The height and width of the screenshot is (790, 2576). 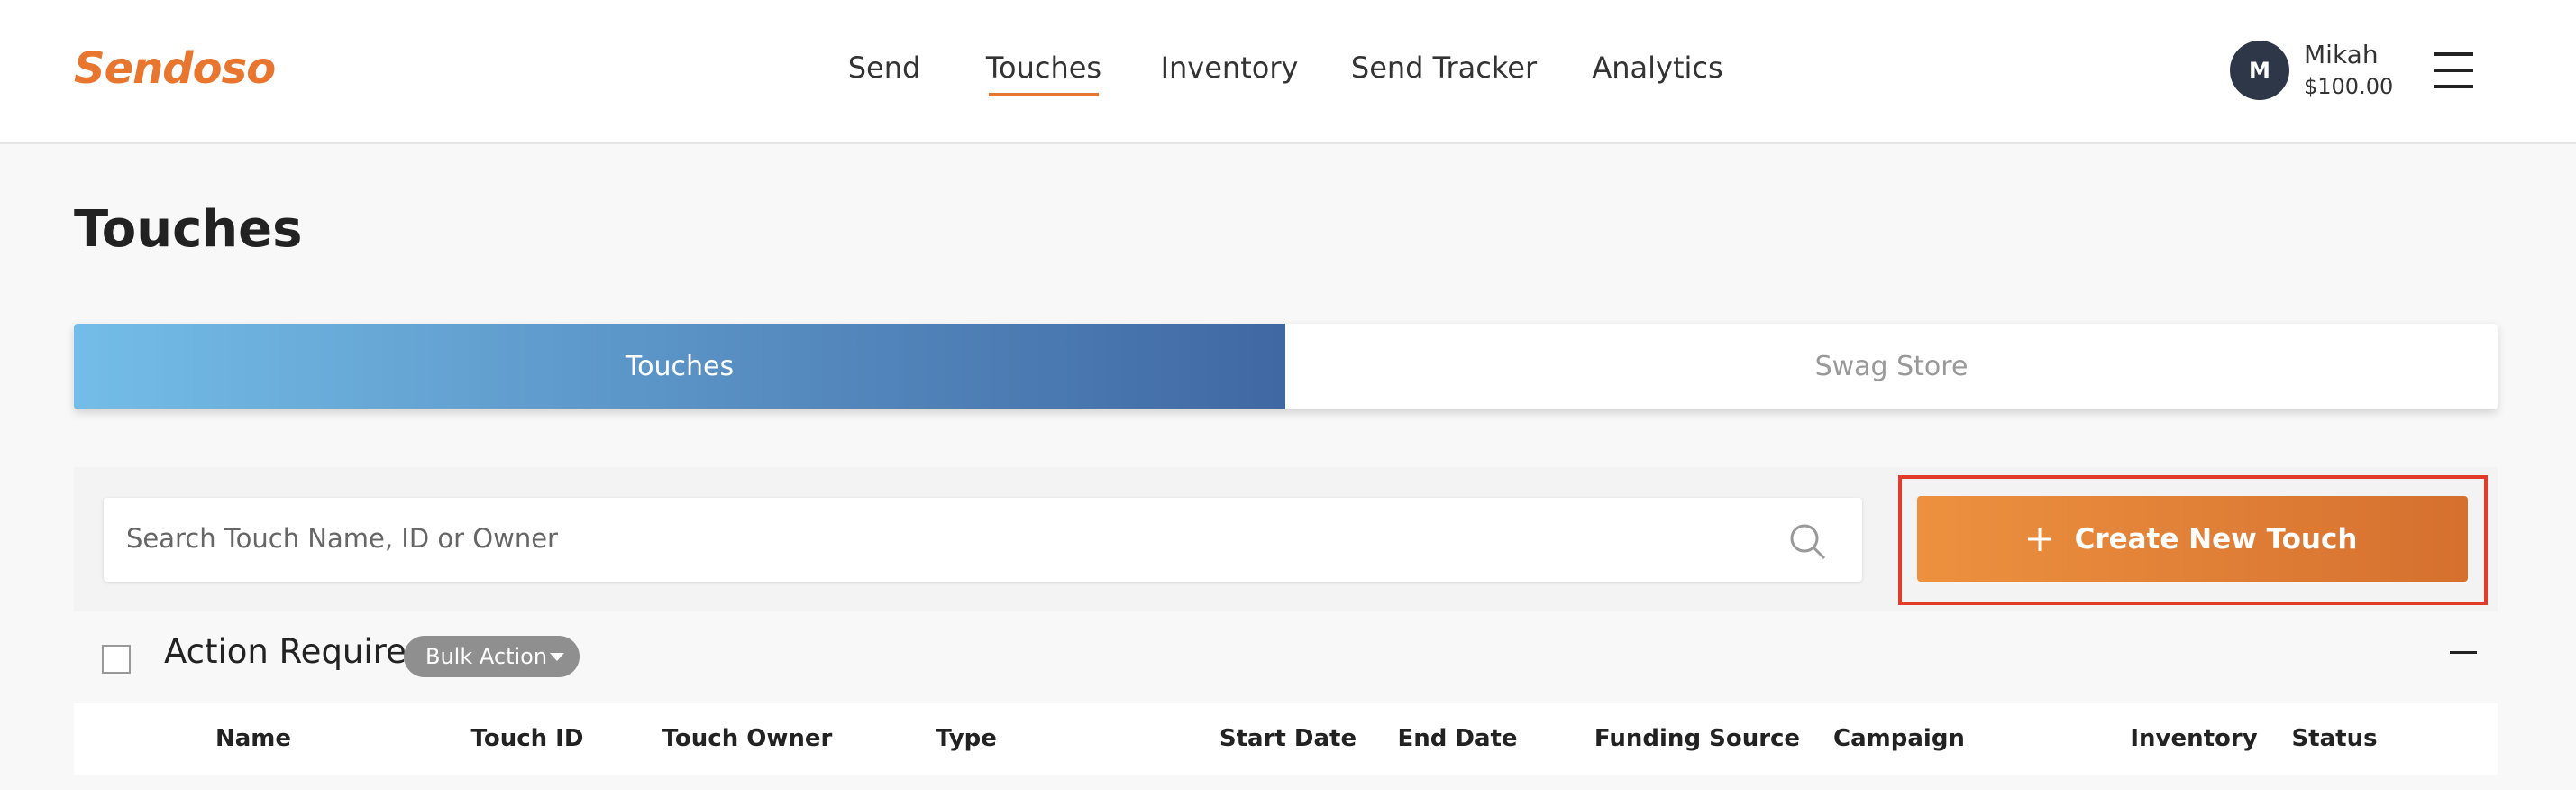 I want to click on button-label: Create New Touch, so click(x=2216, y=539).